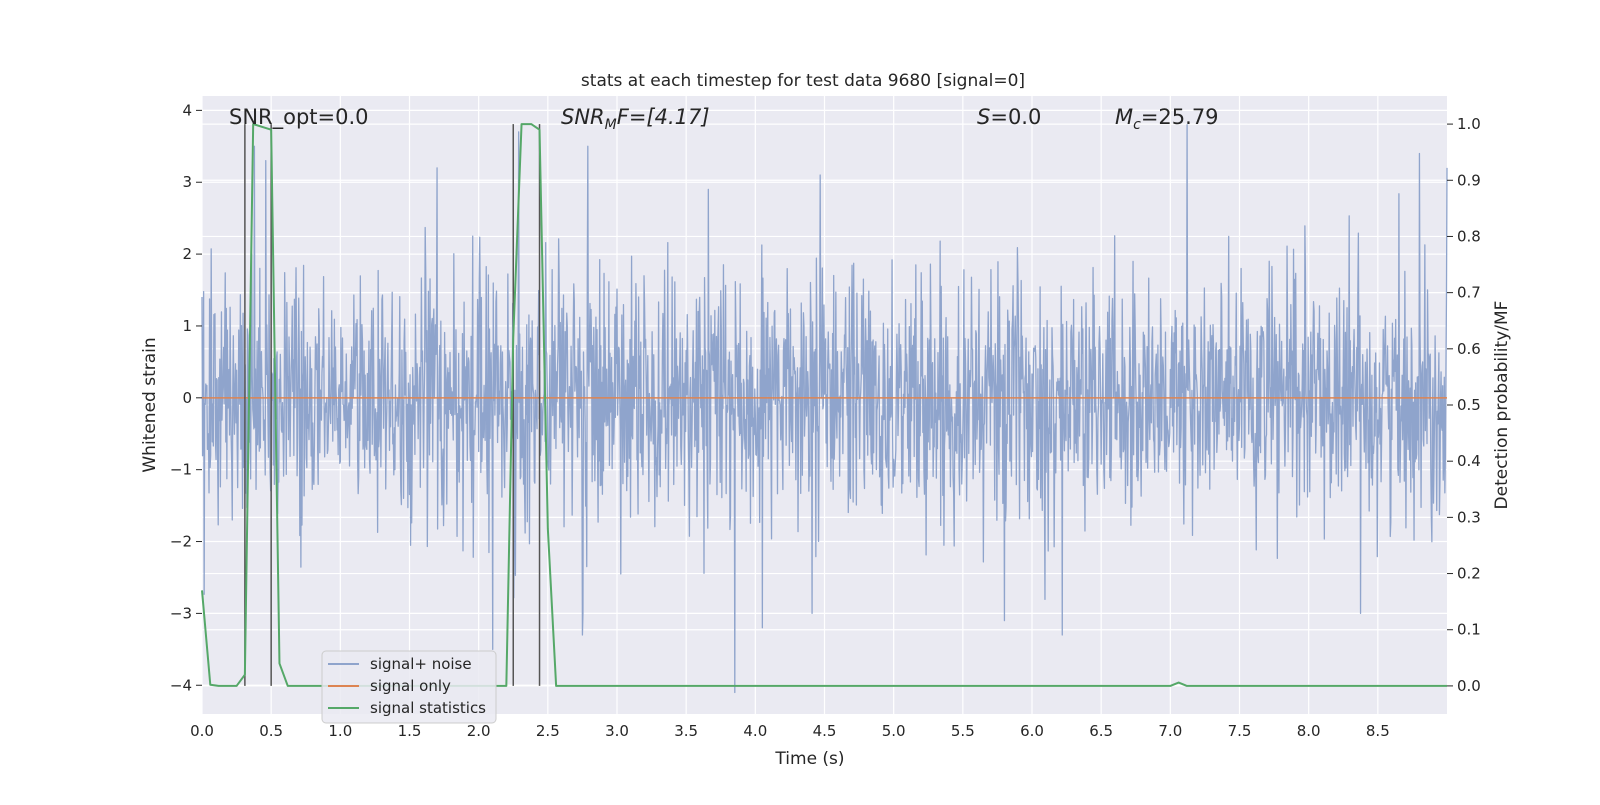 This screenshot has height=805, width=1600. Describe the element at coordinates (1309, 731) in the screenshot. I see `x-tick-label-16: 8.0` at that location.